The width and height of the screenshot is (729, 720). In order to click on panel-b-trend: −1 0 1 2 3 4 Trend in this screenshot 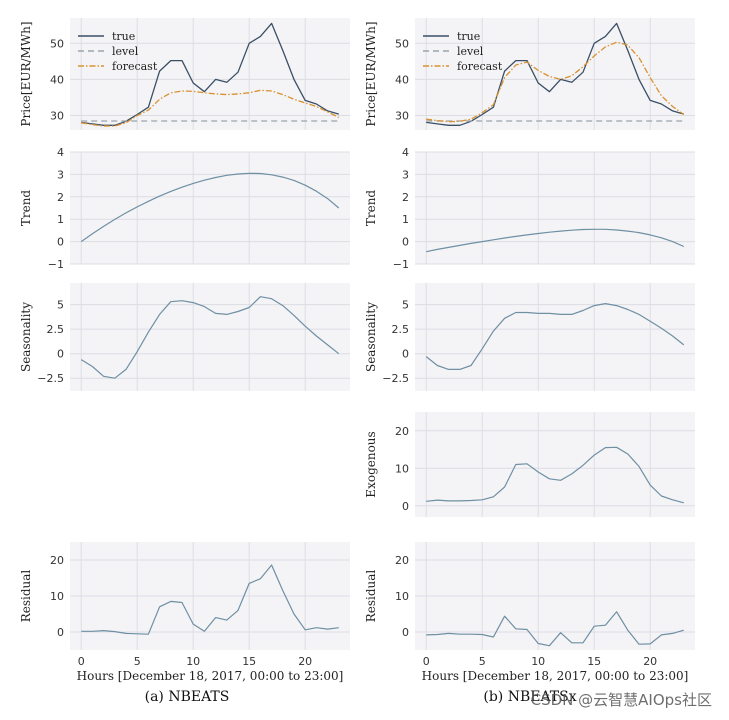, I will do `click(529, 208)`.